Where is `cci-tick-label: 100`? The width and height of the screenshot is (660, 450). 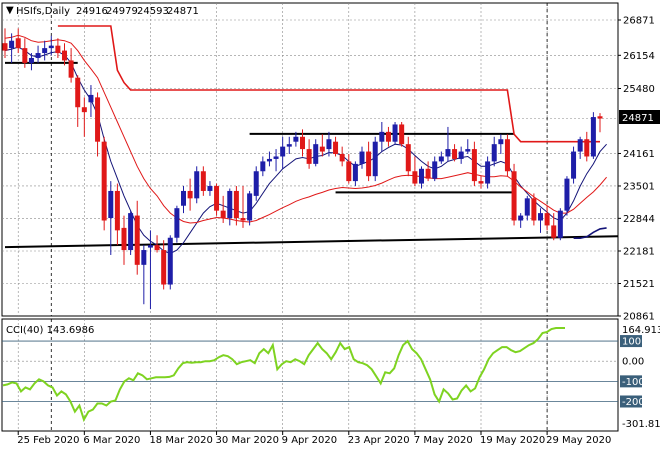 cci-tick-label: 100 is located at coordinates (631, 342).